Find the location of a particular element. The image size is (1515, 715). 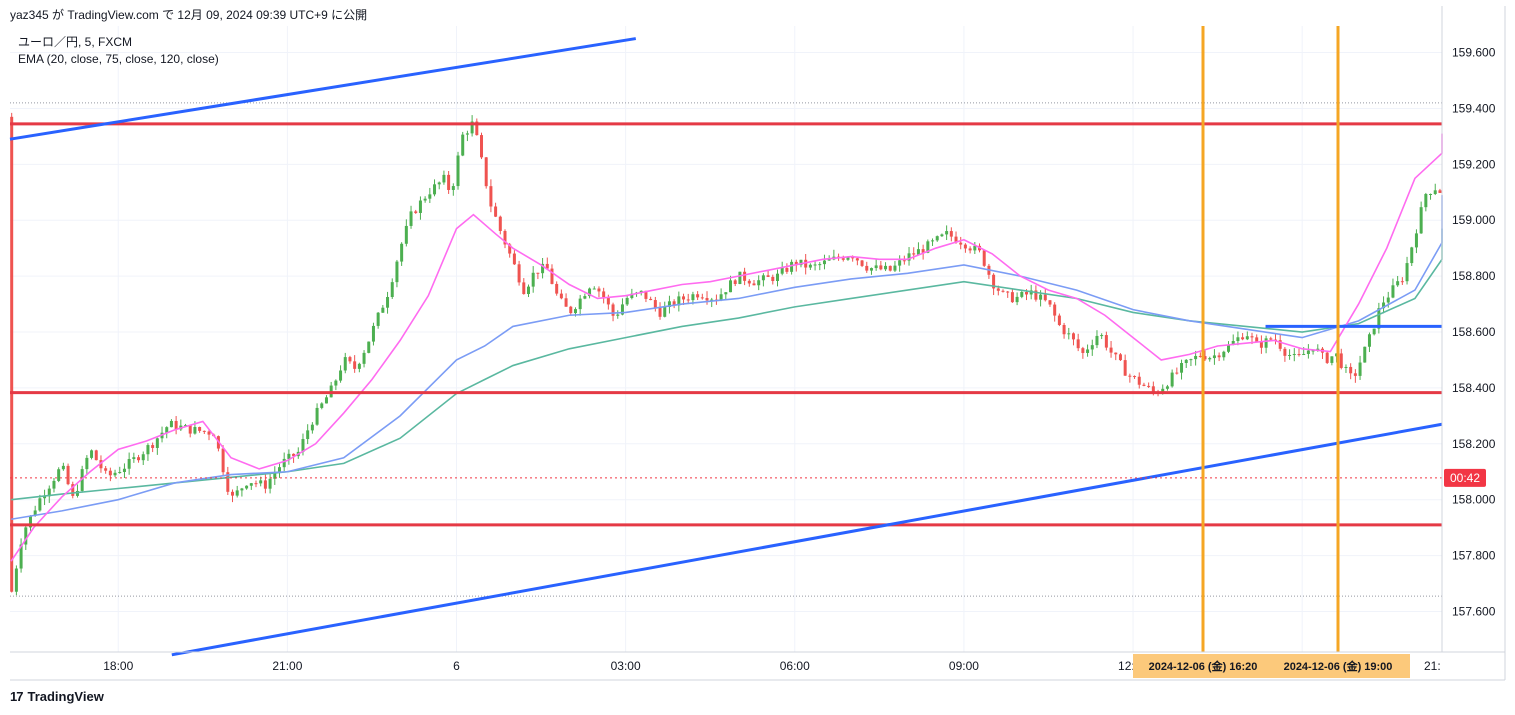

ema-legend: EMA (20, close, 75, close, 120, close) is located at coordinates (118, 59).